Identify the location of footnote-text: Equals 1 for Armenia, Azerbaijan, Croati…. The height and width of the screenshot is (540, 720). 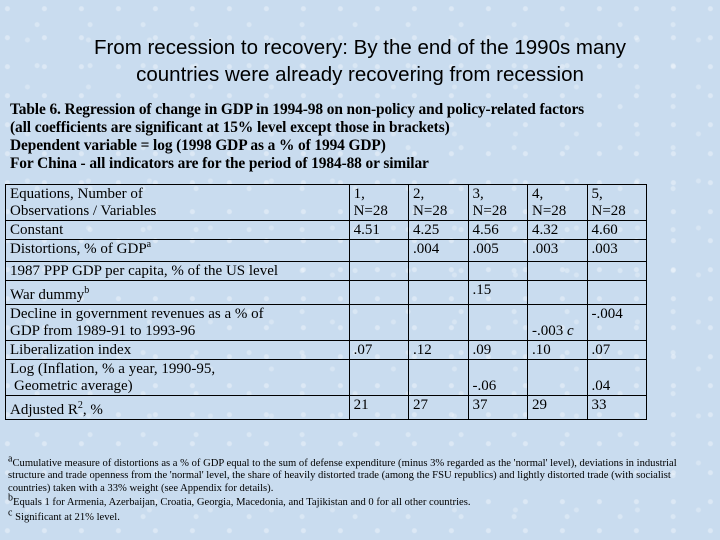
(242, 503).